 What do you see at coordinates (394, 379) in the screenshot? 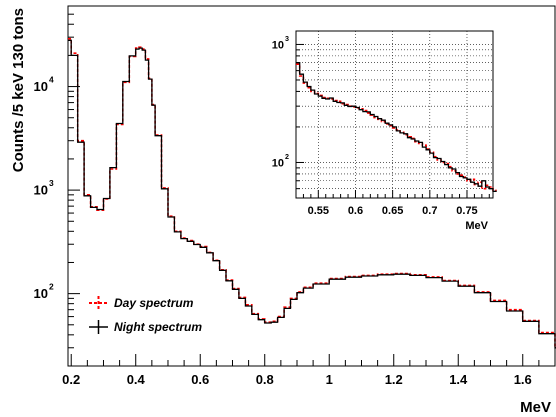
I see `x-tick-label: 1.2` at bounding box center [394, 379].